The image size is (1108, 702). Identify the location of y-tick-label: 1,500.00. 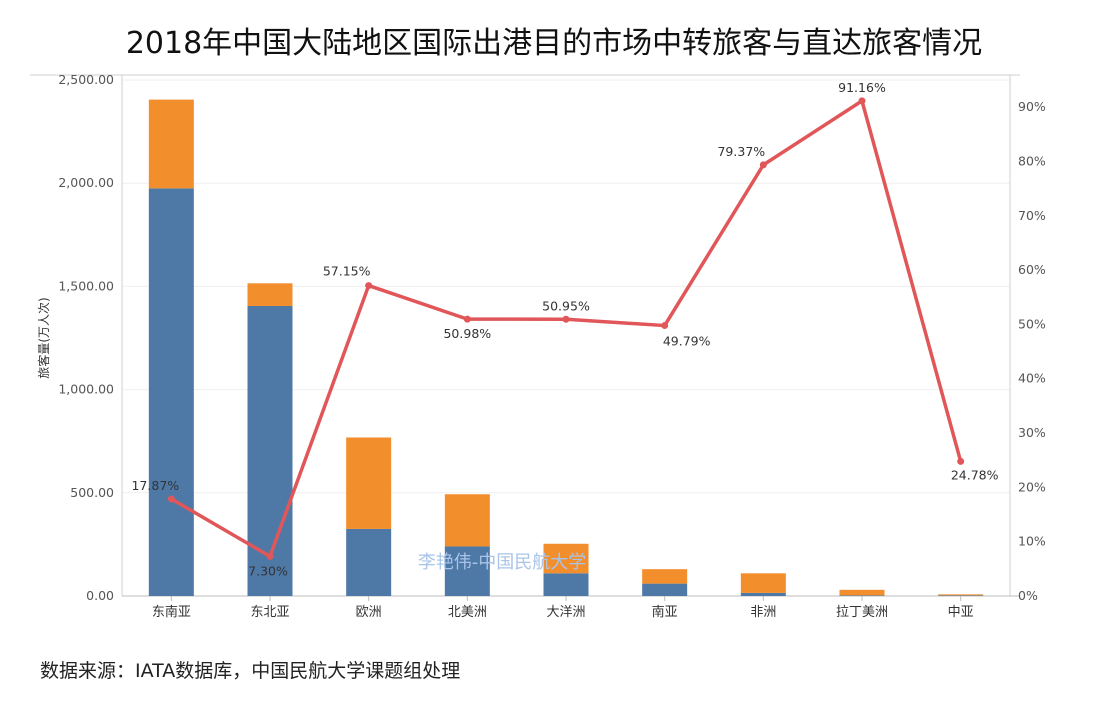
(86, 285).